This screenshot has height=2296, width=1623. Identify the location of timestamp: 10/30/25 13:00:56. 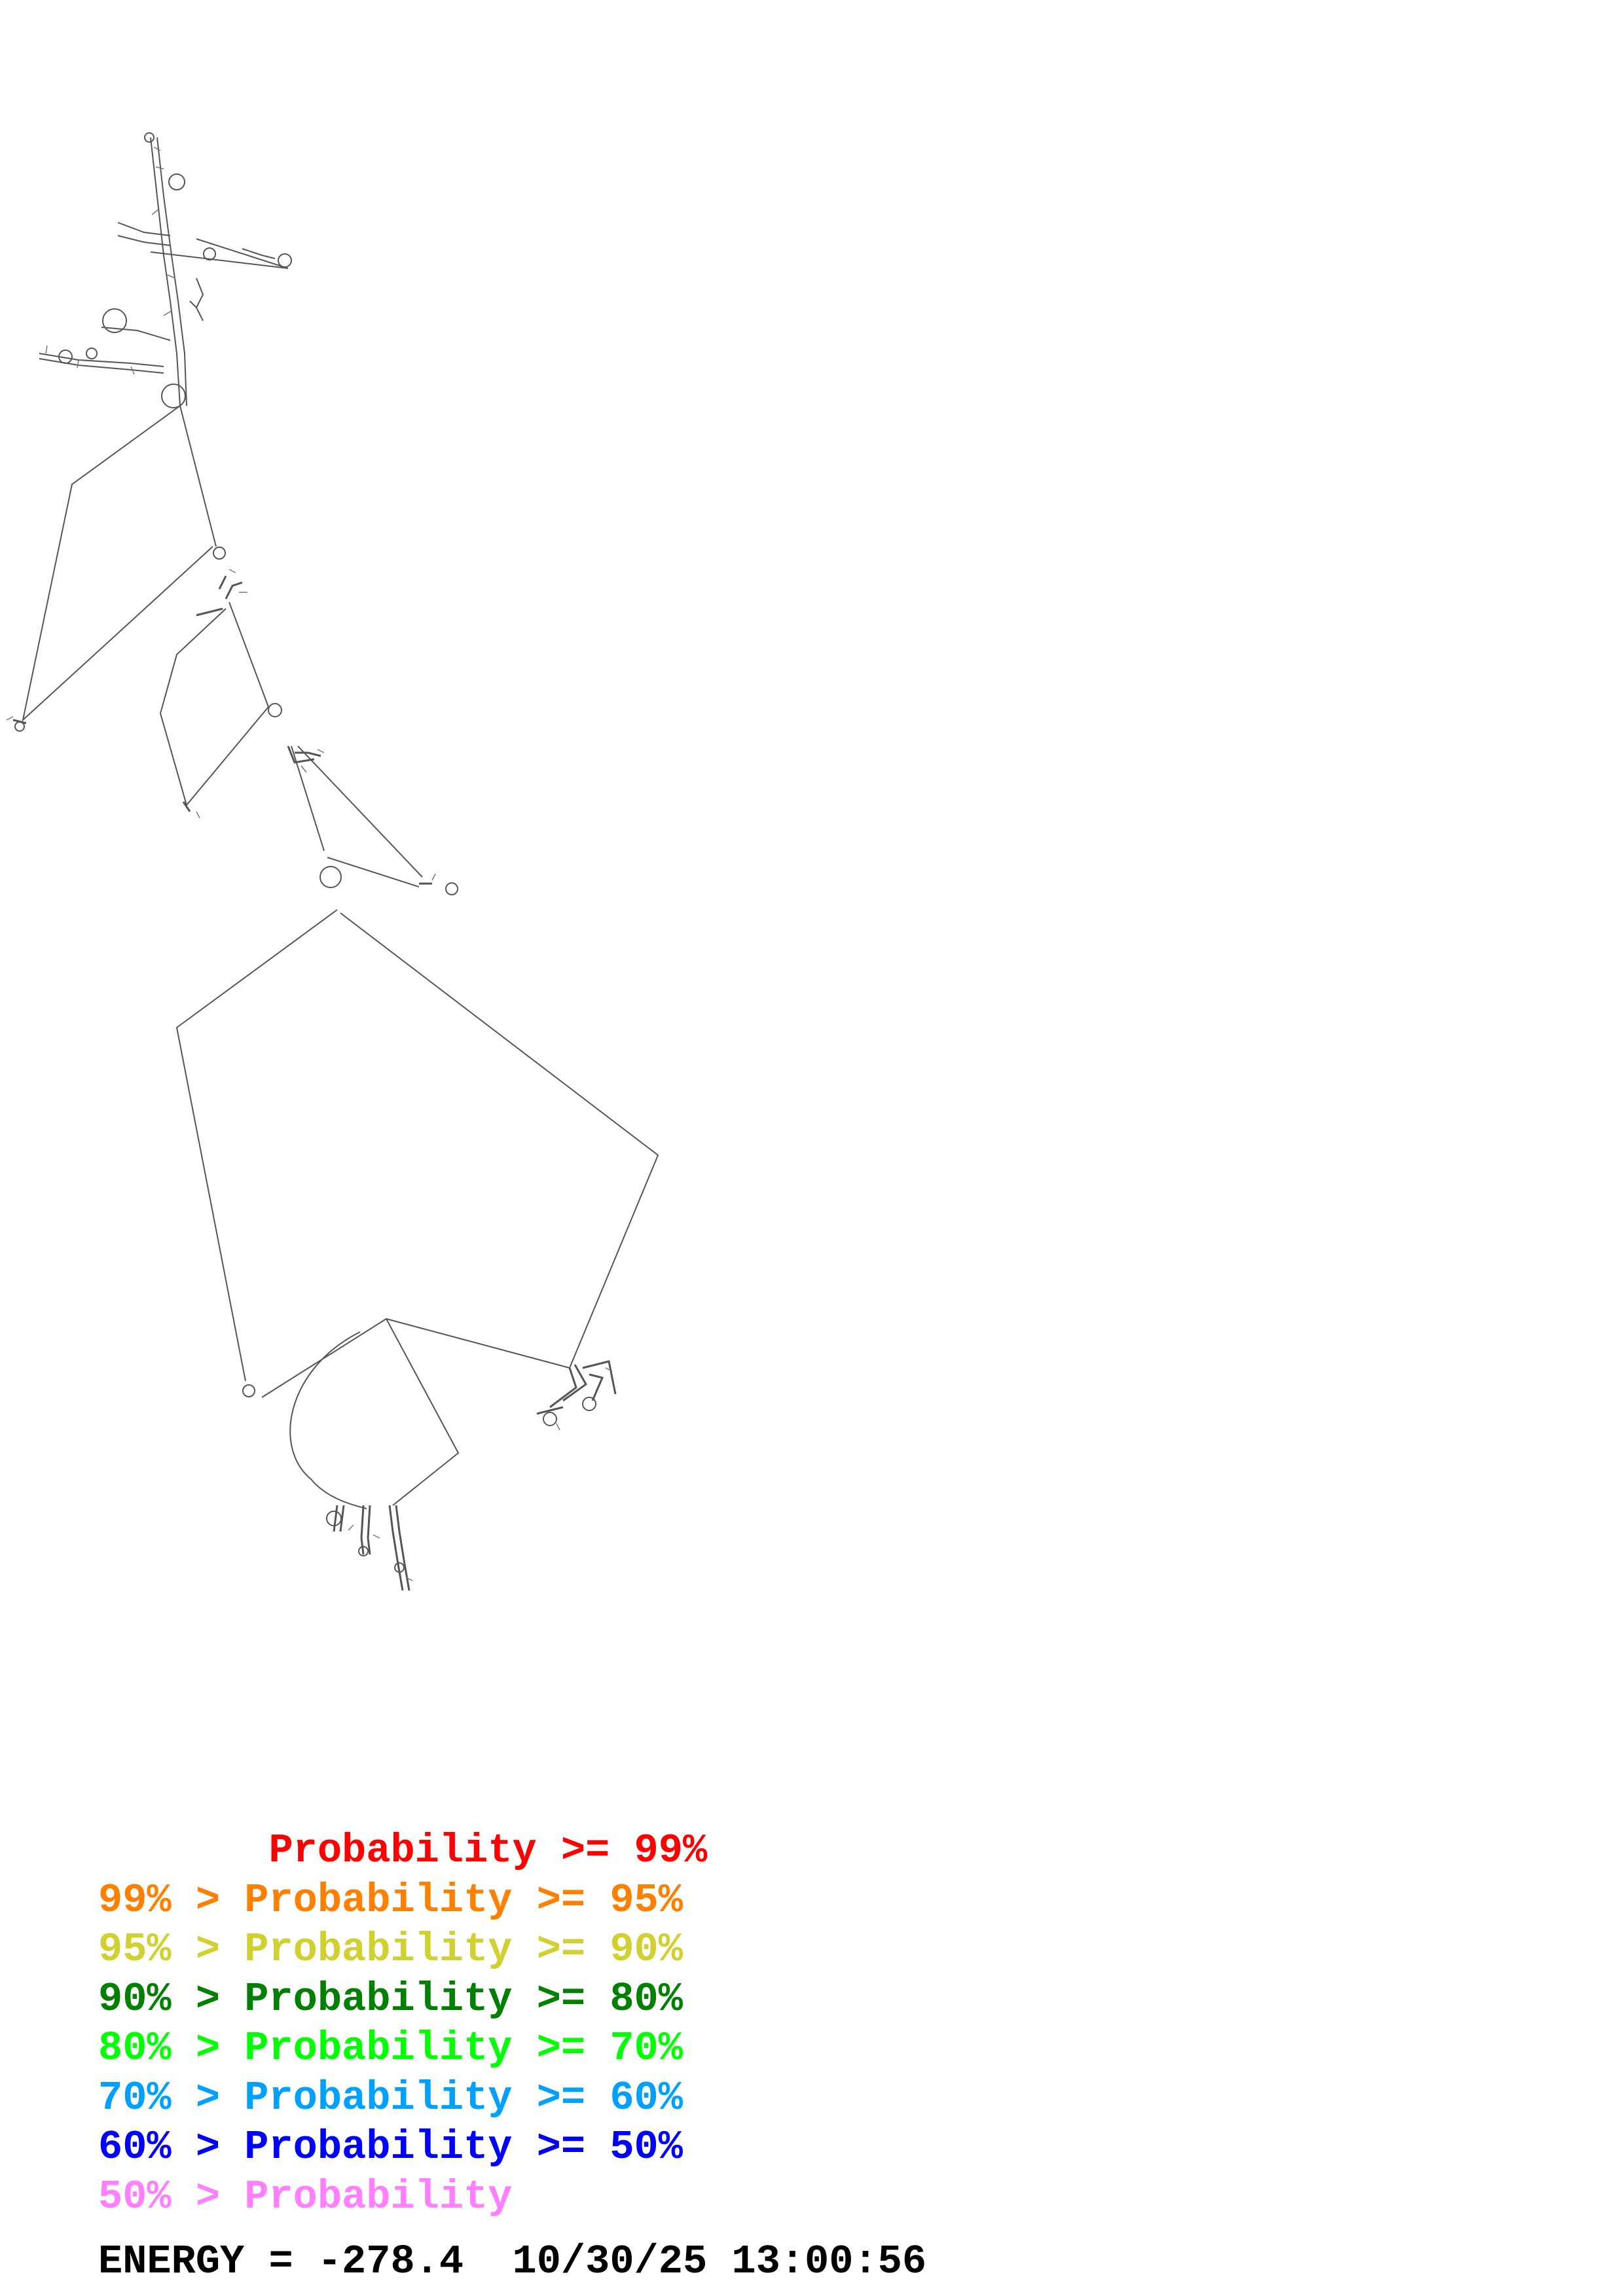
(719, 2261).